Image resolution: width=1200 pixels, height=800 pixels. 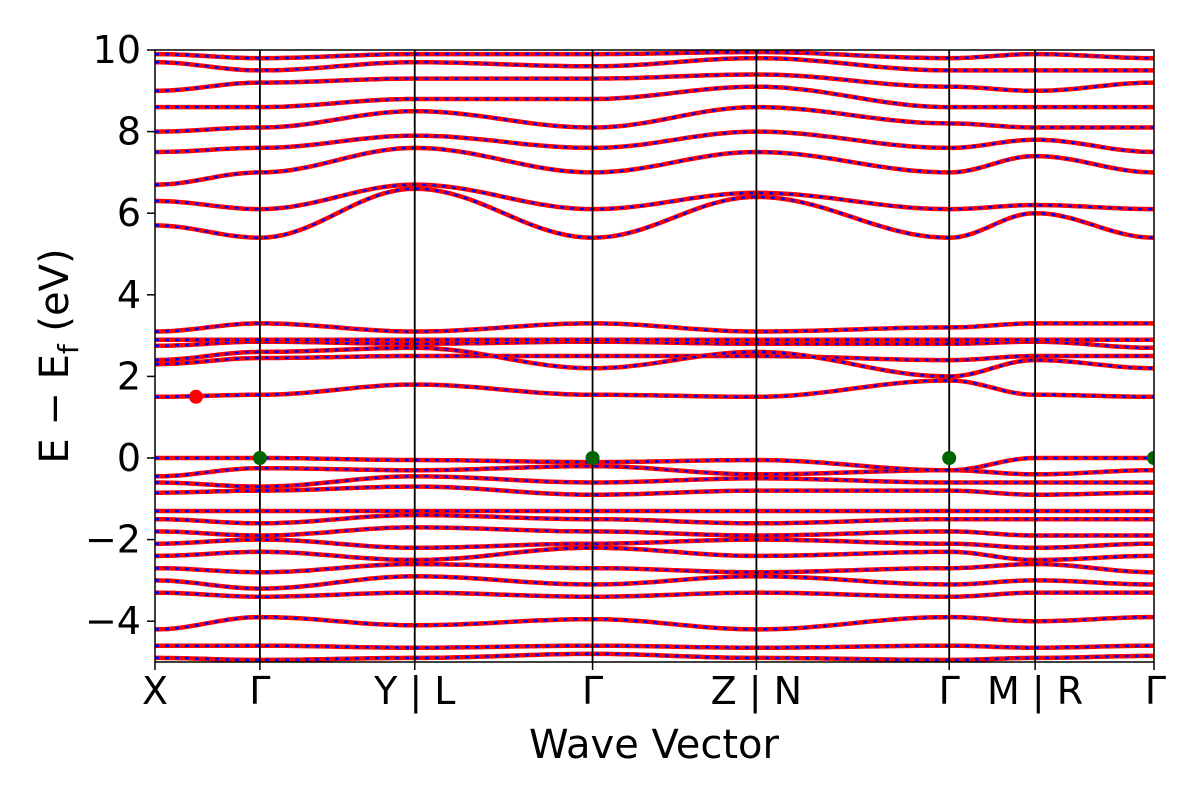 What do you see at coordinates (68, 348) in the screenshot?
I see `y-axis-label-subscript: f` at bounding box center [68, 348].